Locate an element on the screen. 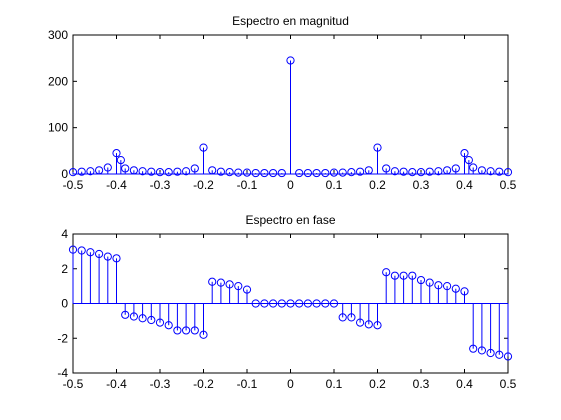 The width and height of the screenshot is (561, 420). magnitude-ytick-label: 300 is located at coordinates (58, 35).